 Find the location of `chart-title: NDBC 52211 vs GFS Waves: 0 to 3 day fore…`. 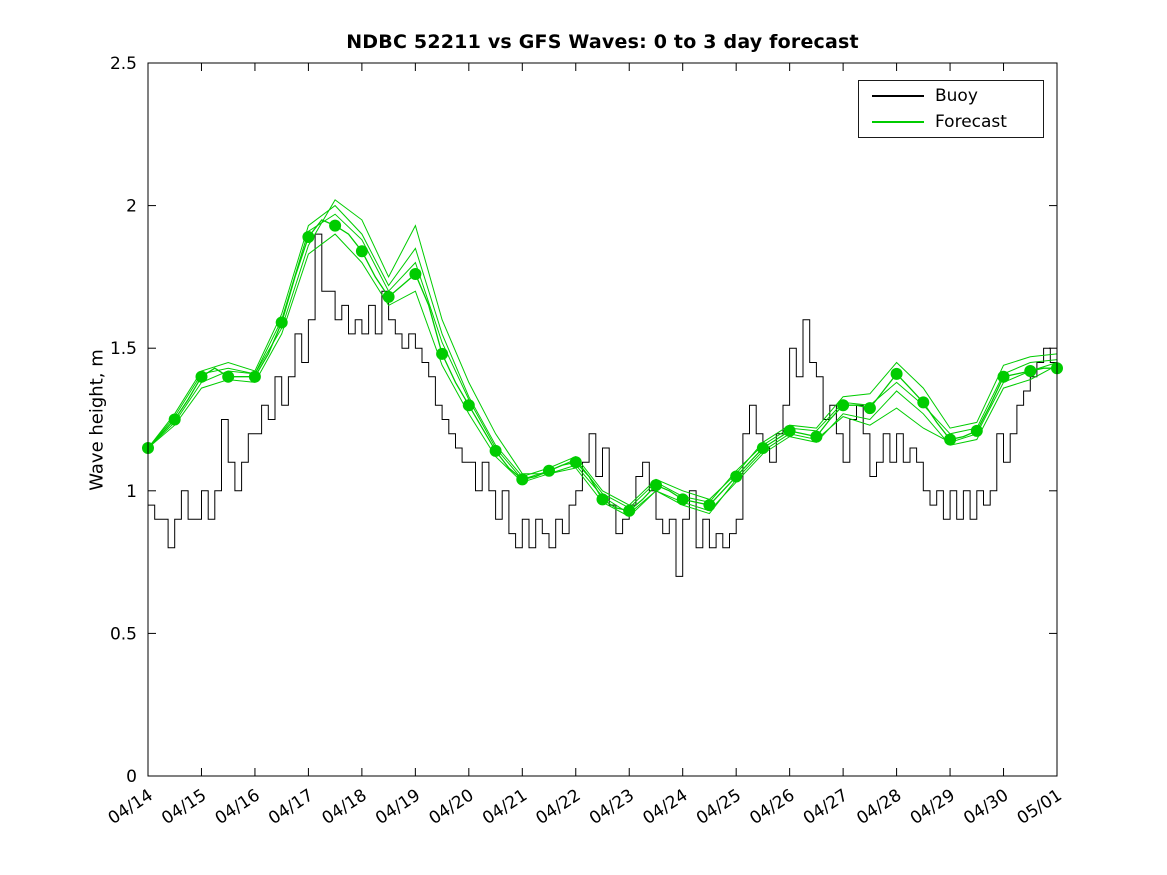

chart-title: NDBC 52211 vs GFS Waves: 0 to 3 day fore… is located at coordinates (602, 42).